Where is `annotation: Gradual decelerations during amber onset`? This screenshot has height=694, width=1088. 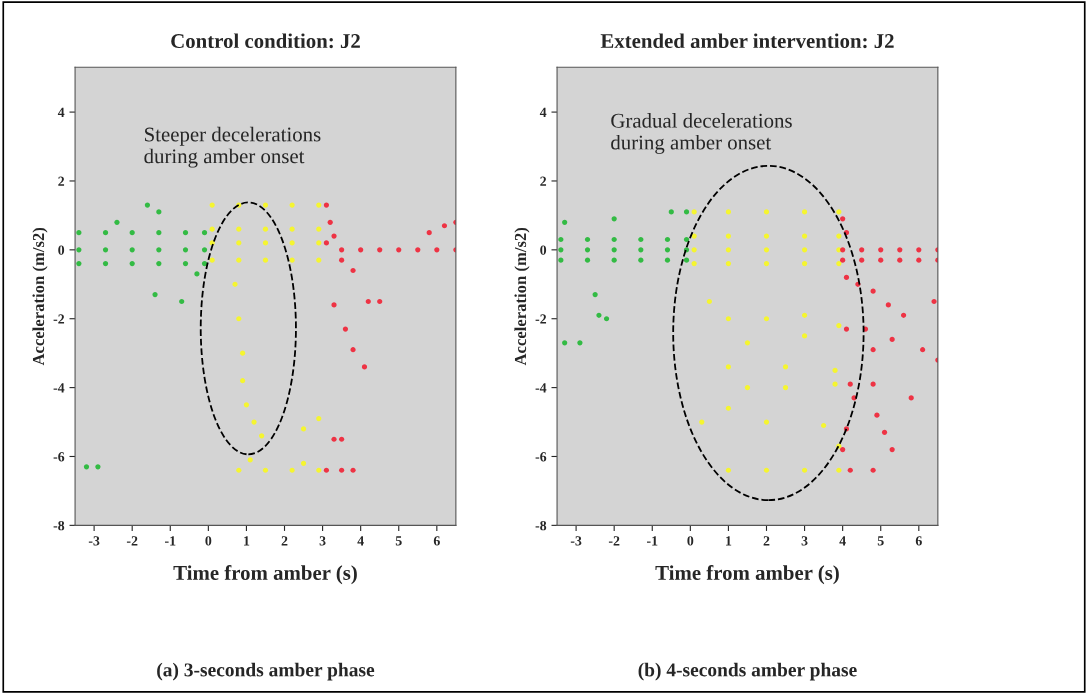 annotation: Gradual decelerations during amber onset is located at coordinates (701, 133).